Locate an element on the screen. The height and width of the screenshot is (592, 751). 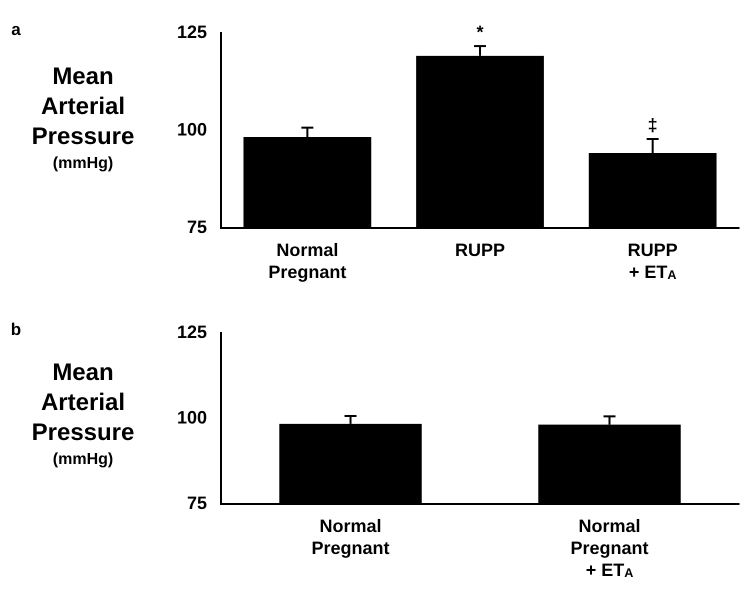
x-tick-label: RUPP is located at coordinates (480, 250).